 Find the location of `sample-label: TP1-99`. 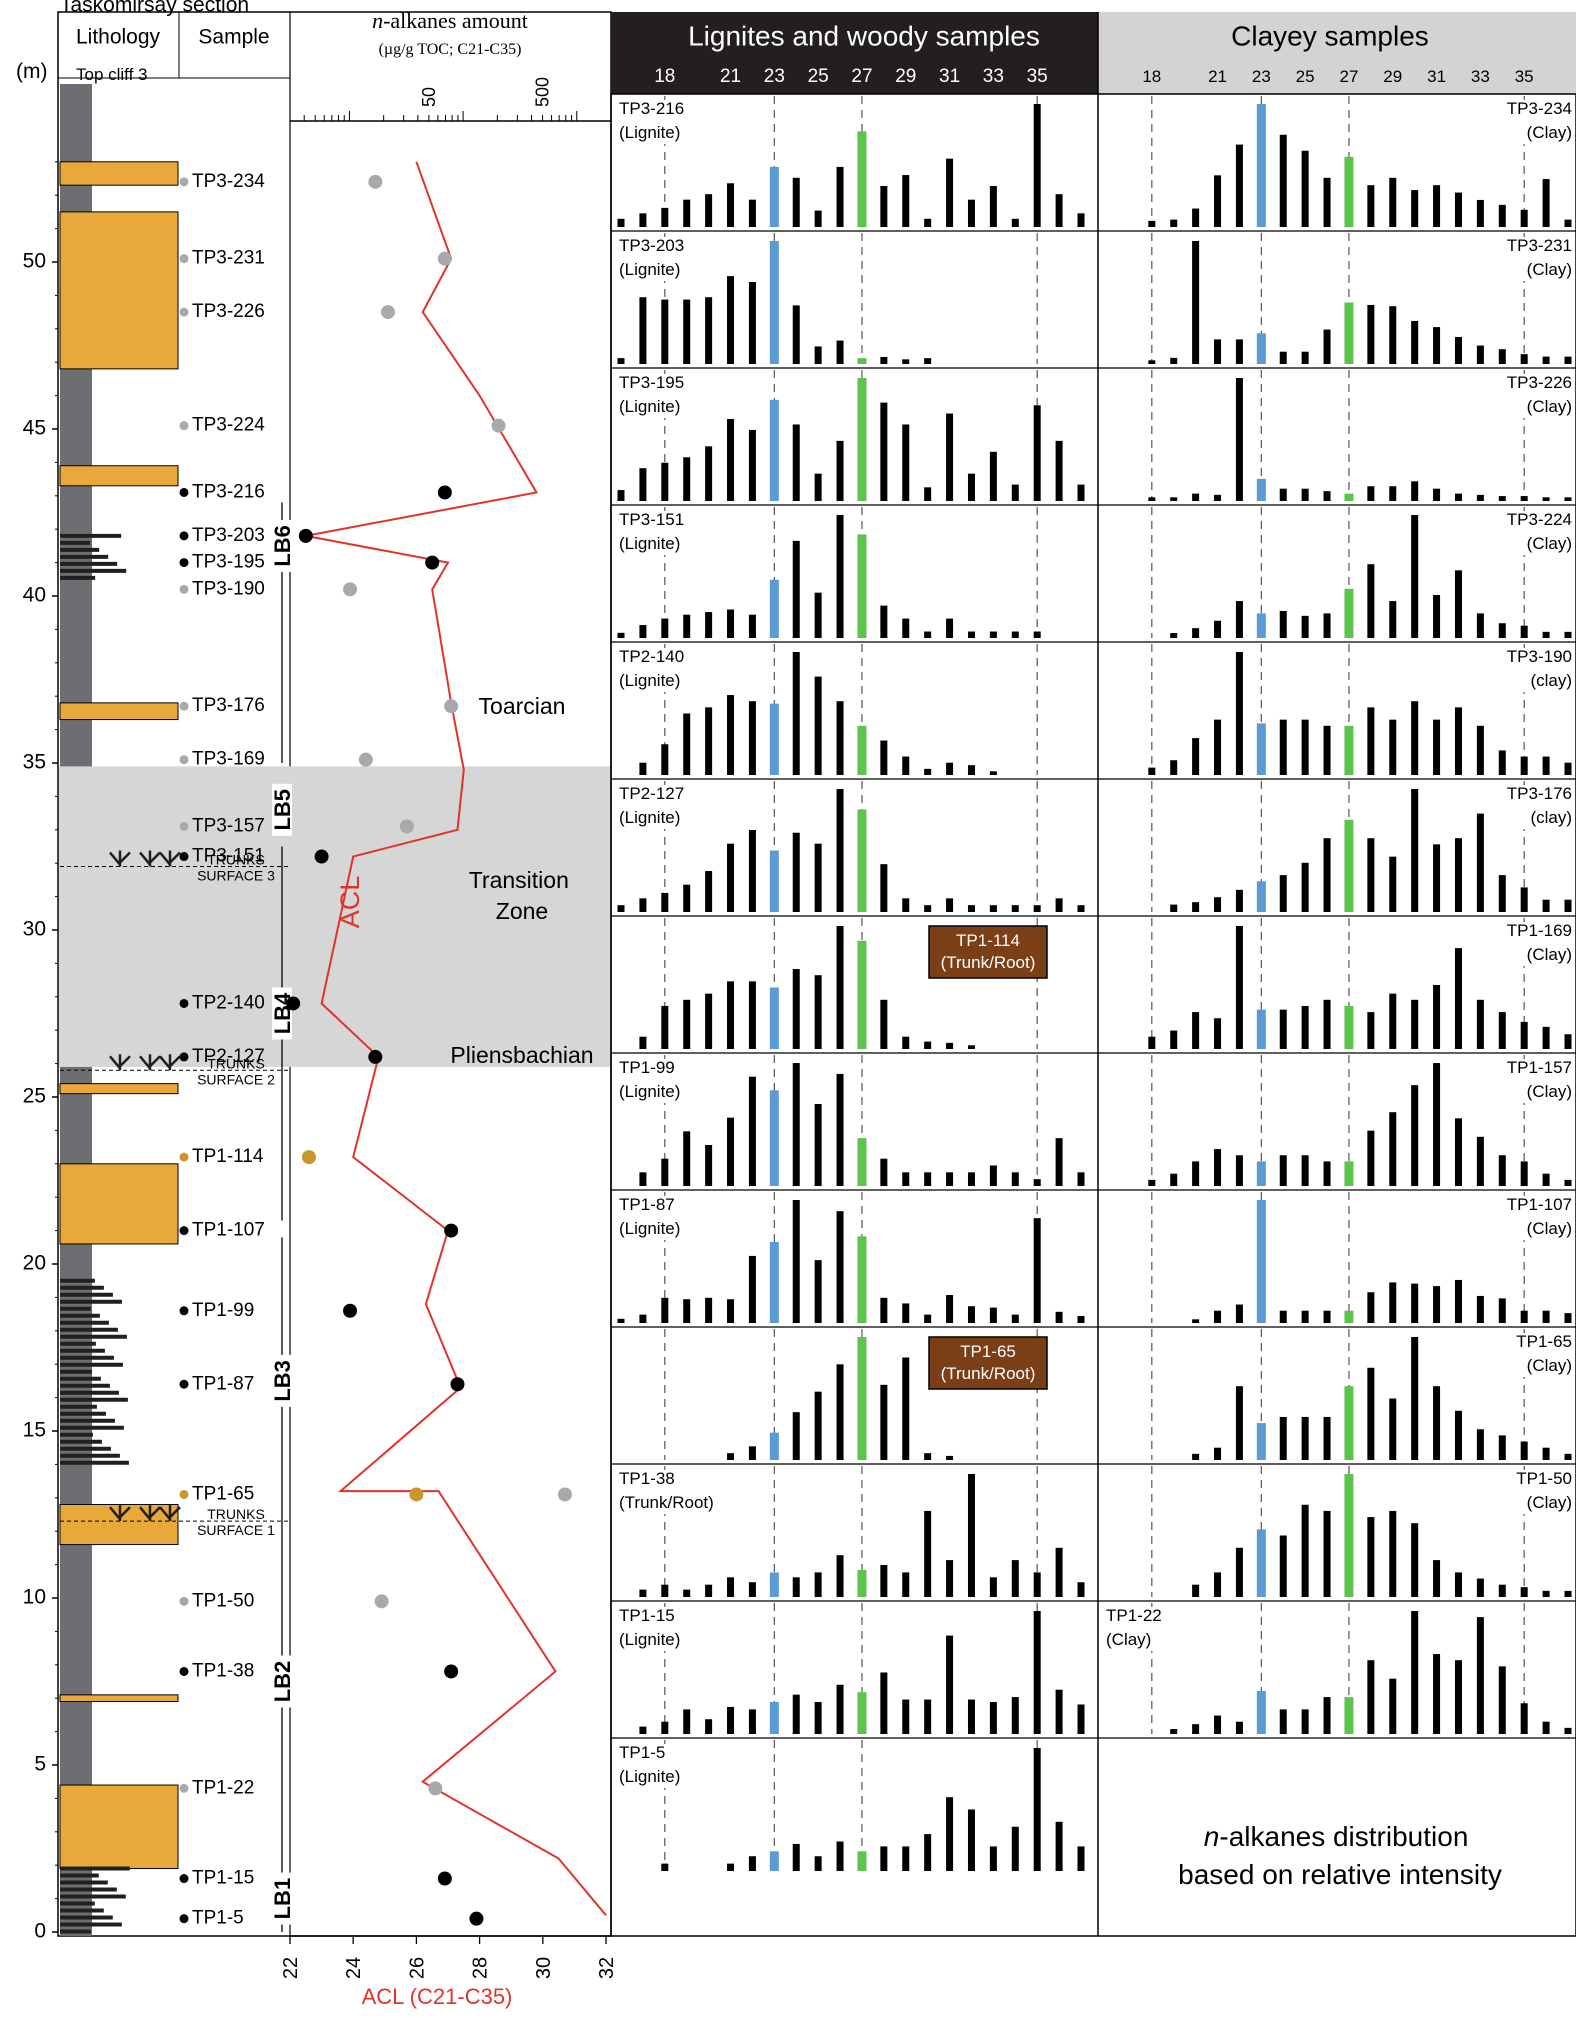

sample-label: TP1-99 is located at coordinates (223, 1310).